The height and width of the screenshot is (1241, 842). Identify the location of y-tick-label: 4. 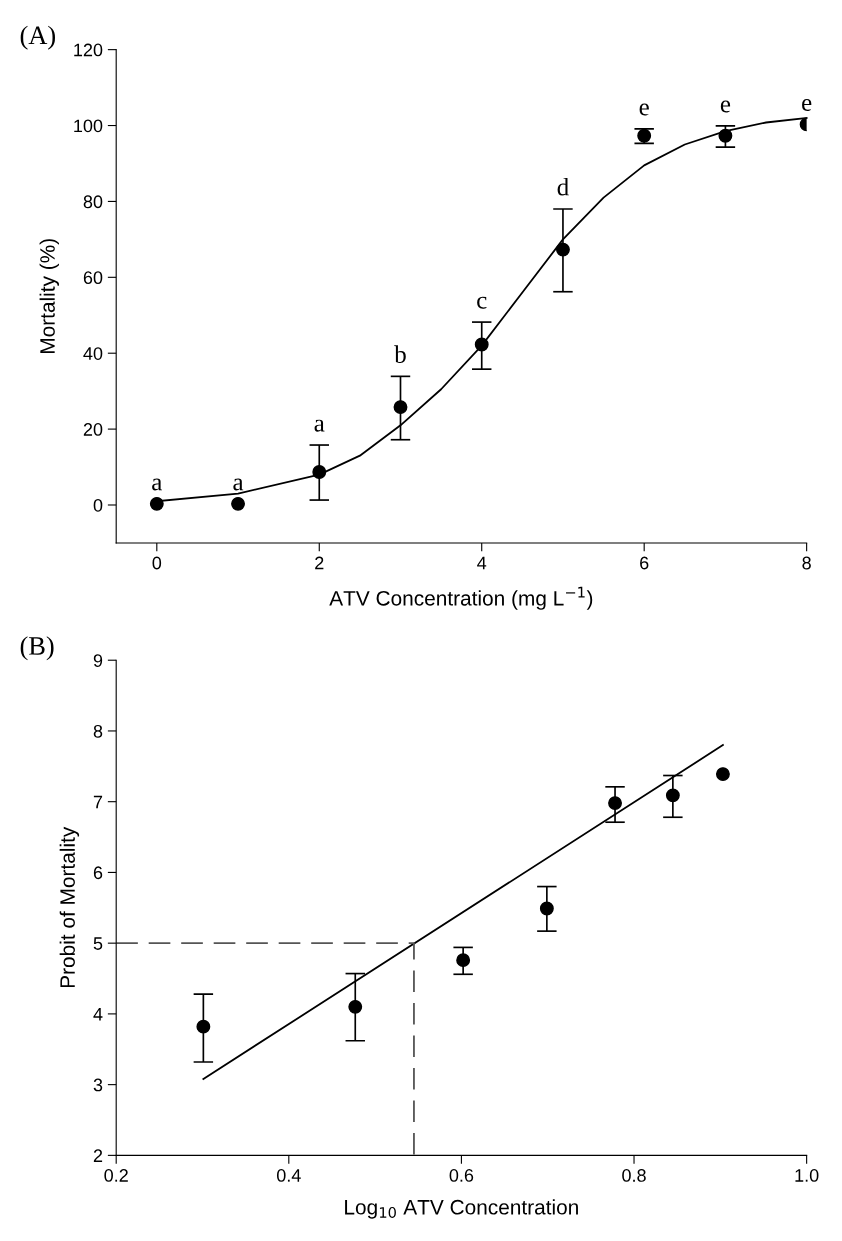
(98, 1014).